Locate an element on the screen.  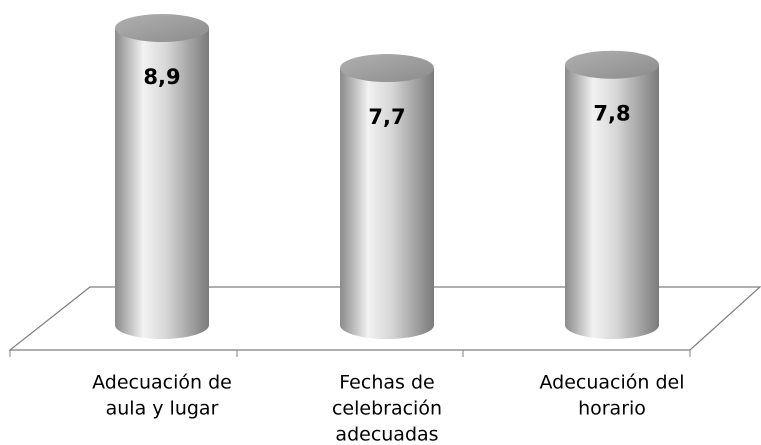
x-tick-label: horario is located at coordinates (612, 409).